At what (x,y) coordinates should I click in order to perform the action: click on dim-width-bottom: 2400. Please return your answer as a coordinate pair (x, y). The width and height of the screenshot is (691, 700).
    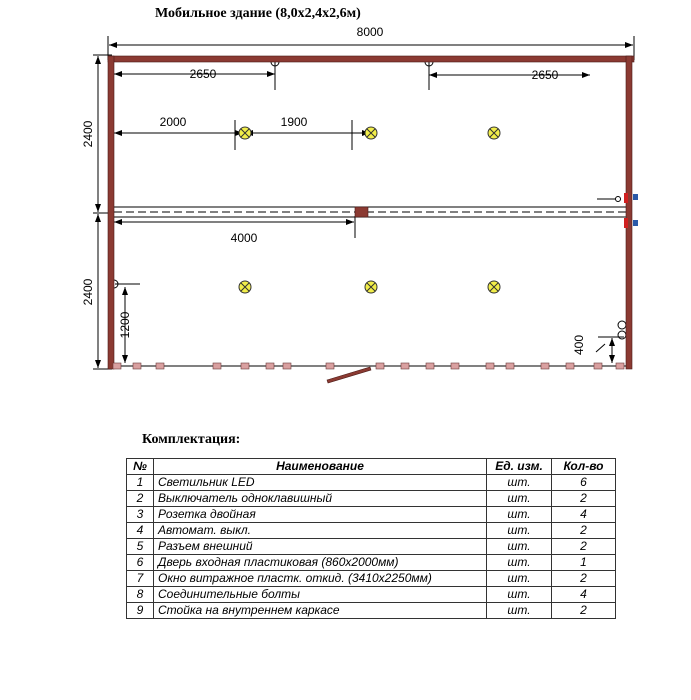
    Looking at the image, I should click on (88, 291).